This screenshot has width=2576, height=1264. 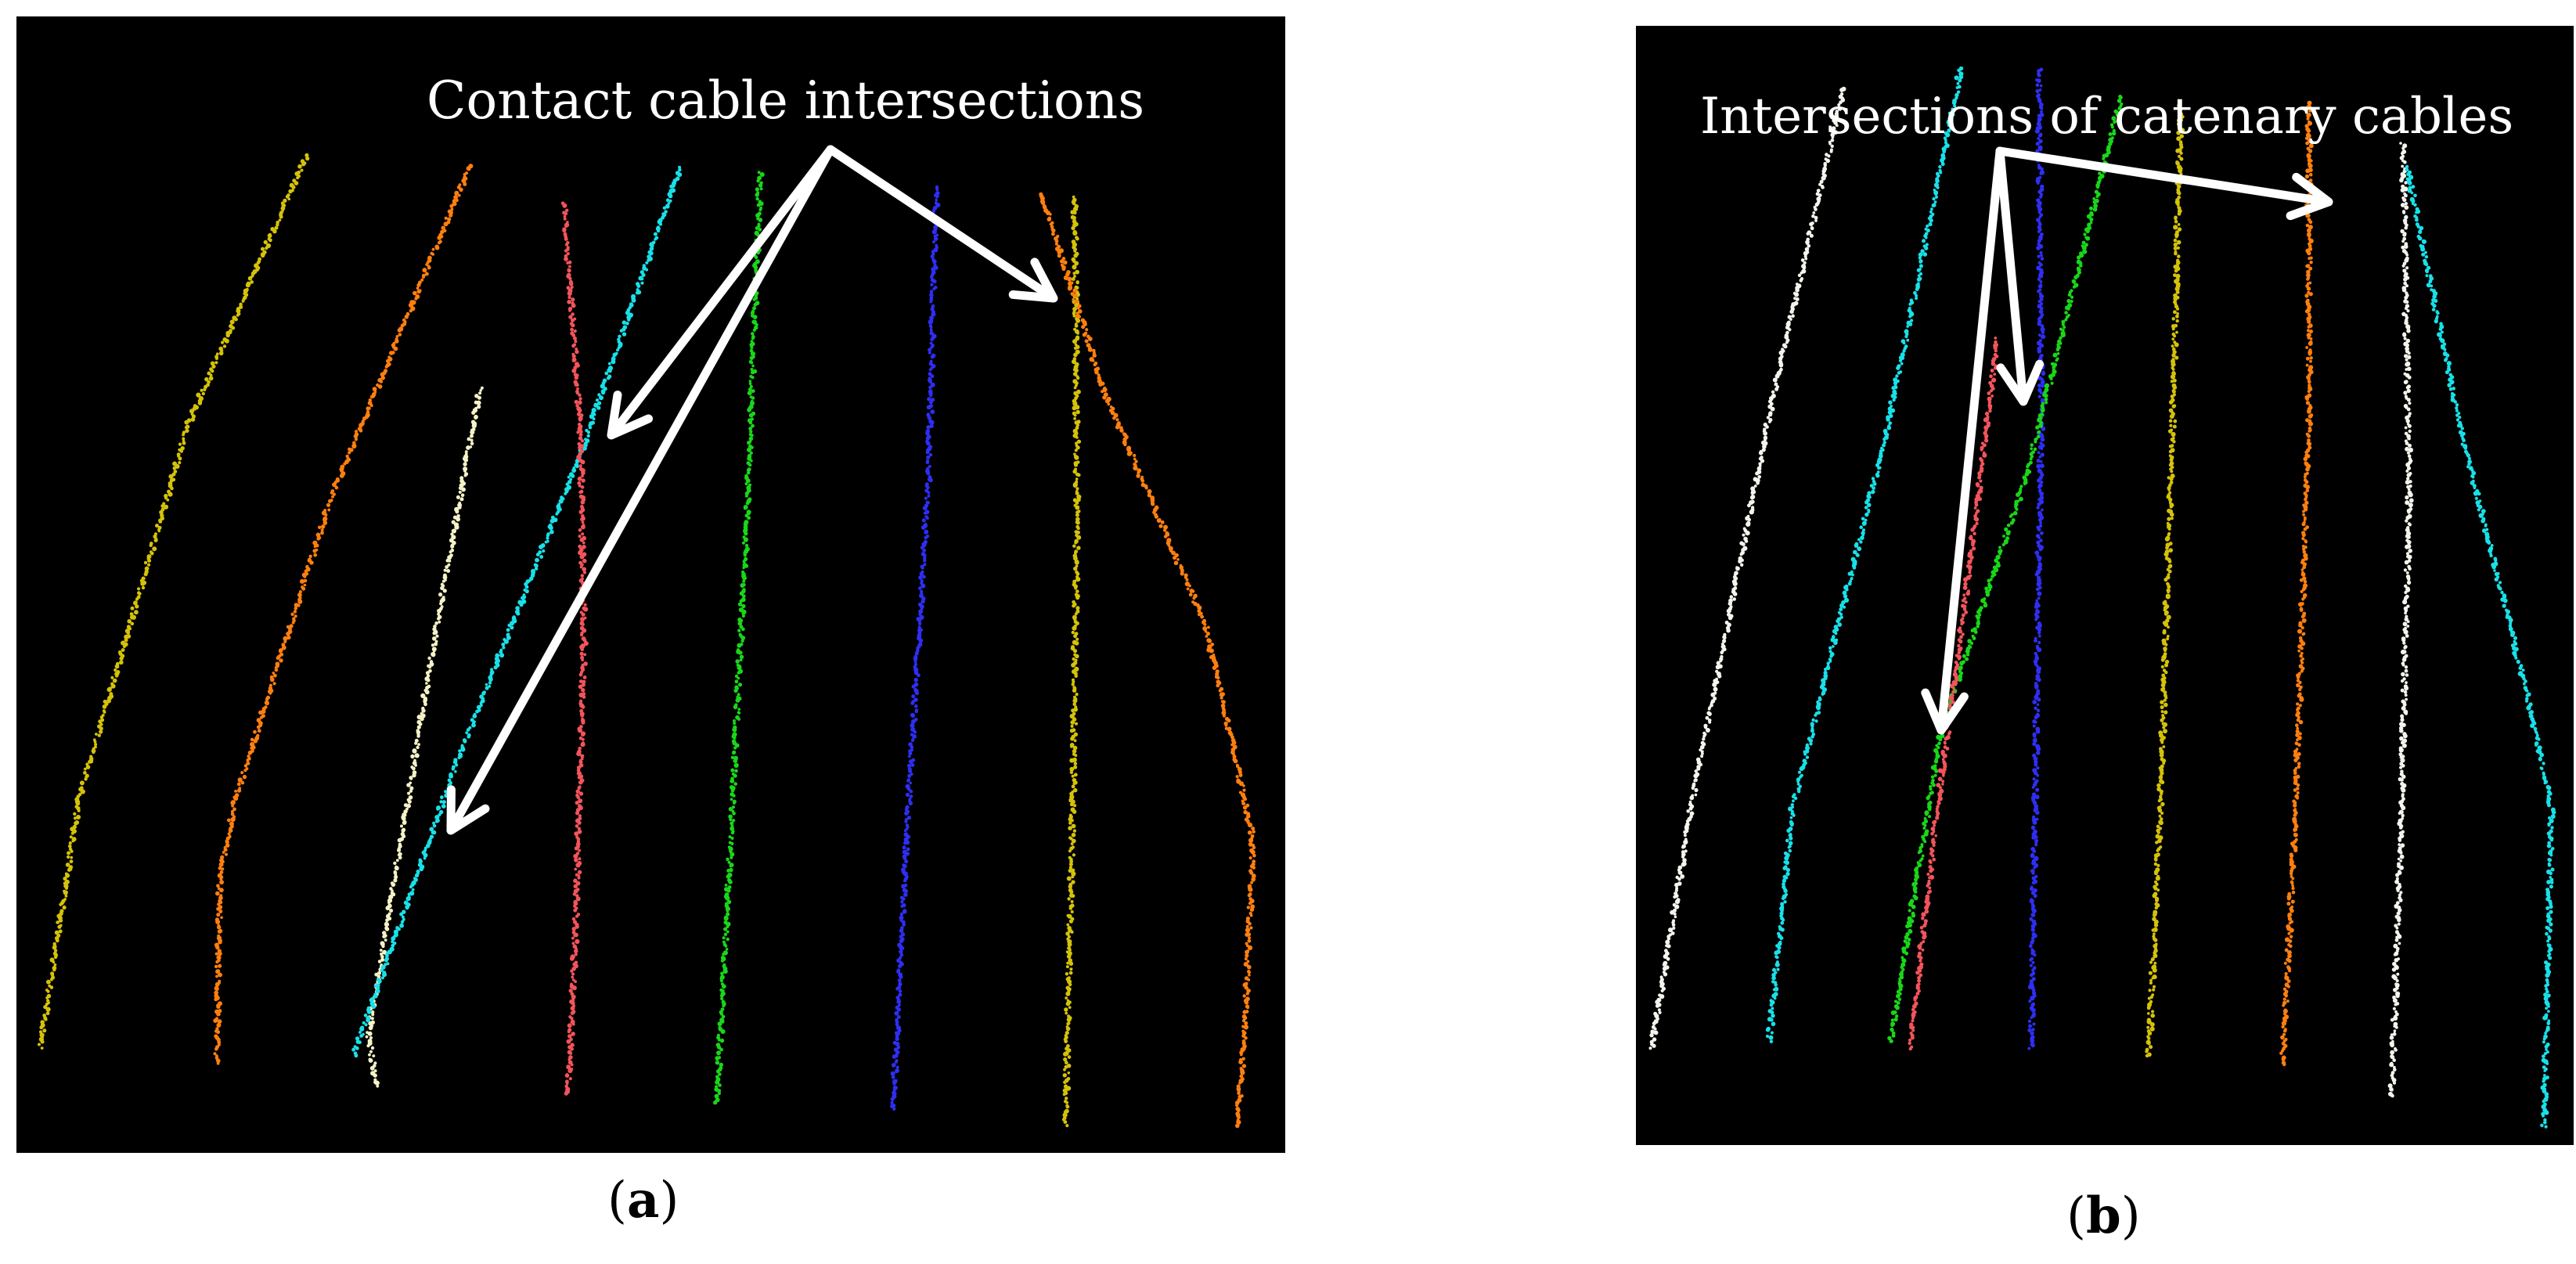 What do you see at coordinates (2107, 117) in the screenshot?
I see `annotation-catenary-intersections: Intersections of catenary cables` at bounding box center [2107, 117].